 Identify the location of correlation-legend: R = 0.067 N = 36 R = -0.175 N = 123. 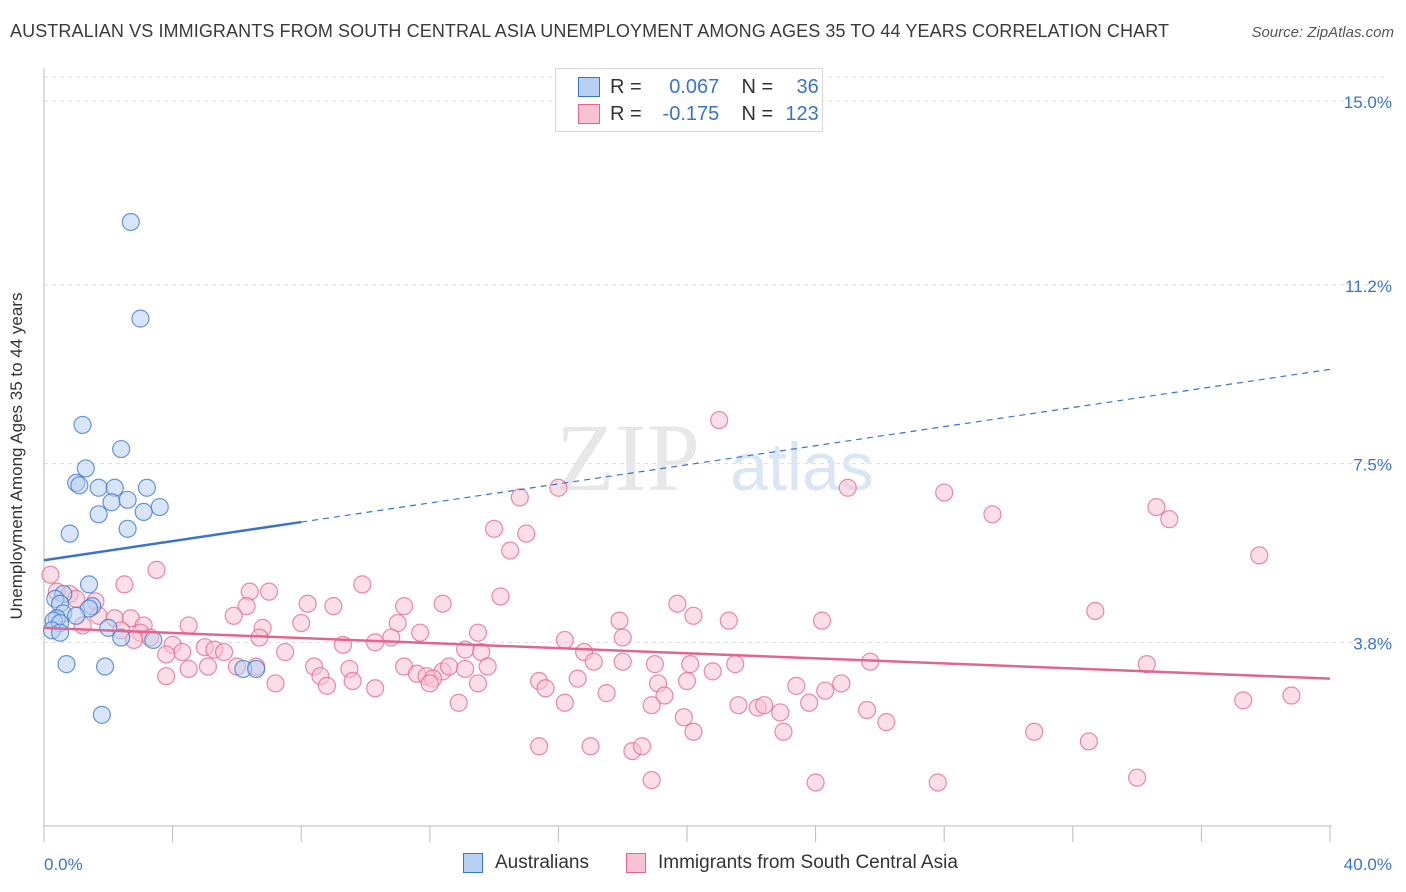
(689, 100).